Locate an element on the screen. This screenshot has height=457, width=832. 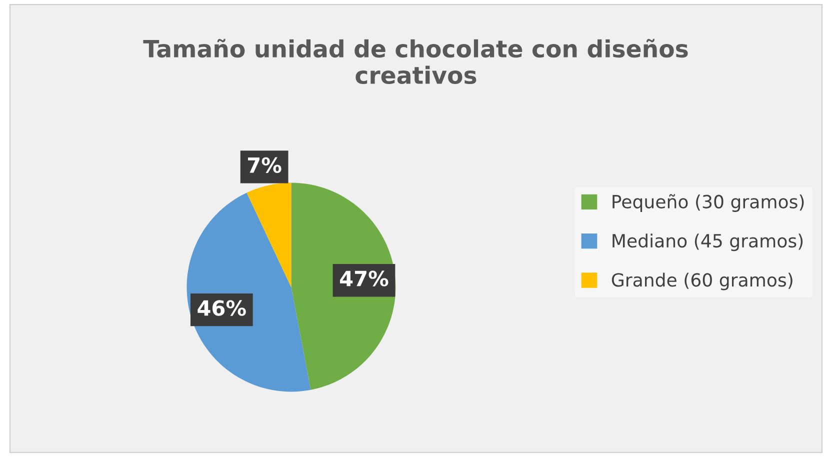
data-label: 46% is located at coordinates (222, 308).